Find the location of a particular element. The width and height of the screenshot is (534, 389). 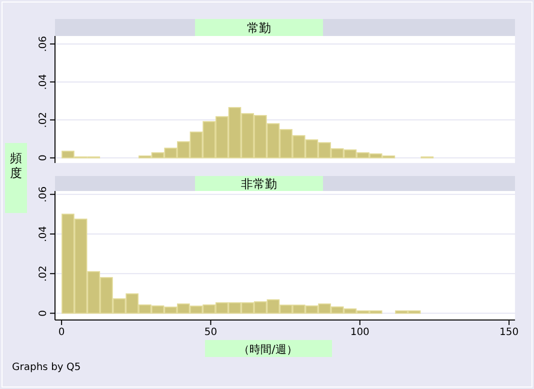

x-tick-label: 50 is located at coordinates (211, 332).